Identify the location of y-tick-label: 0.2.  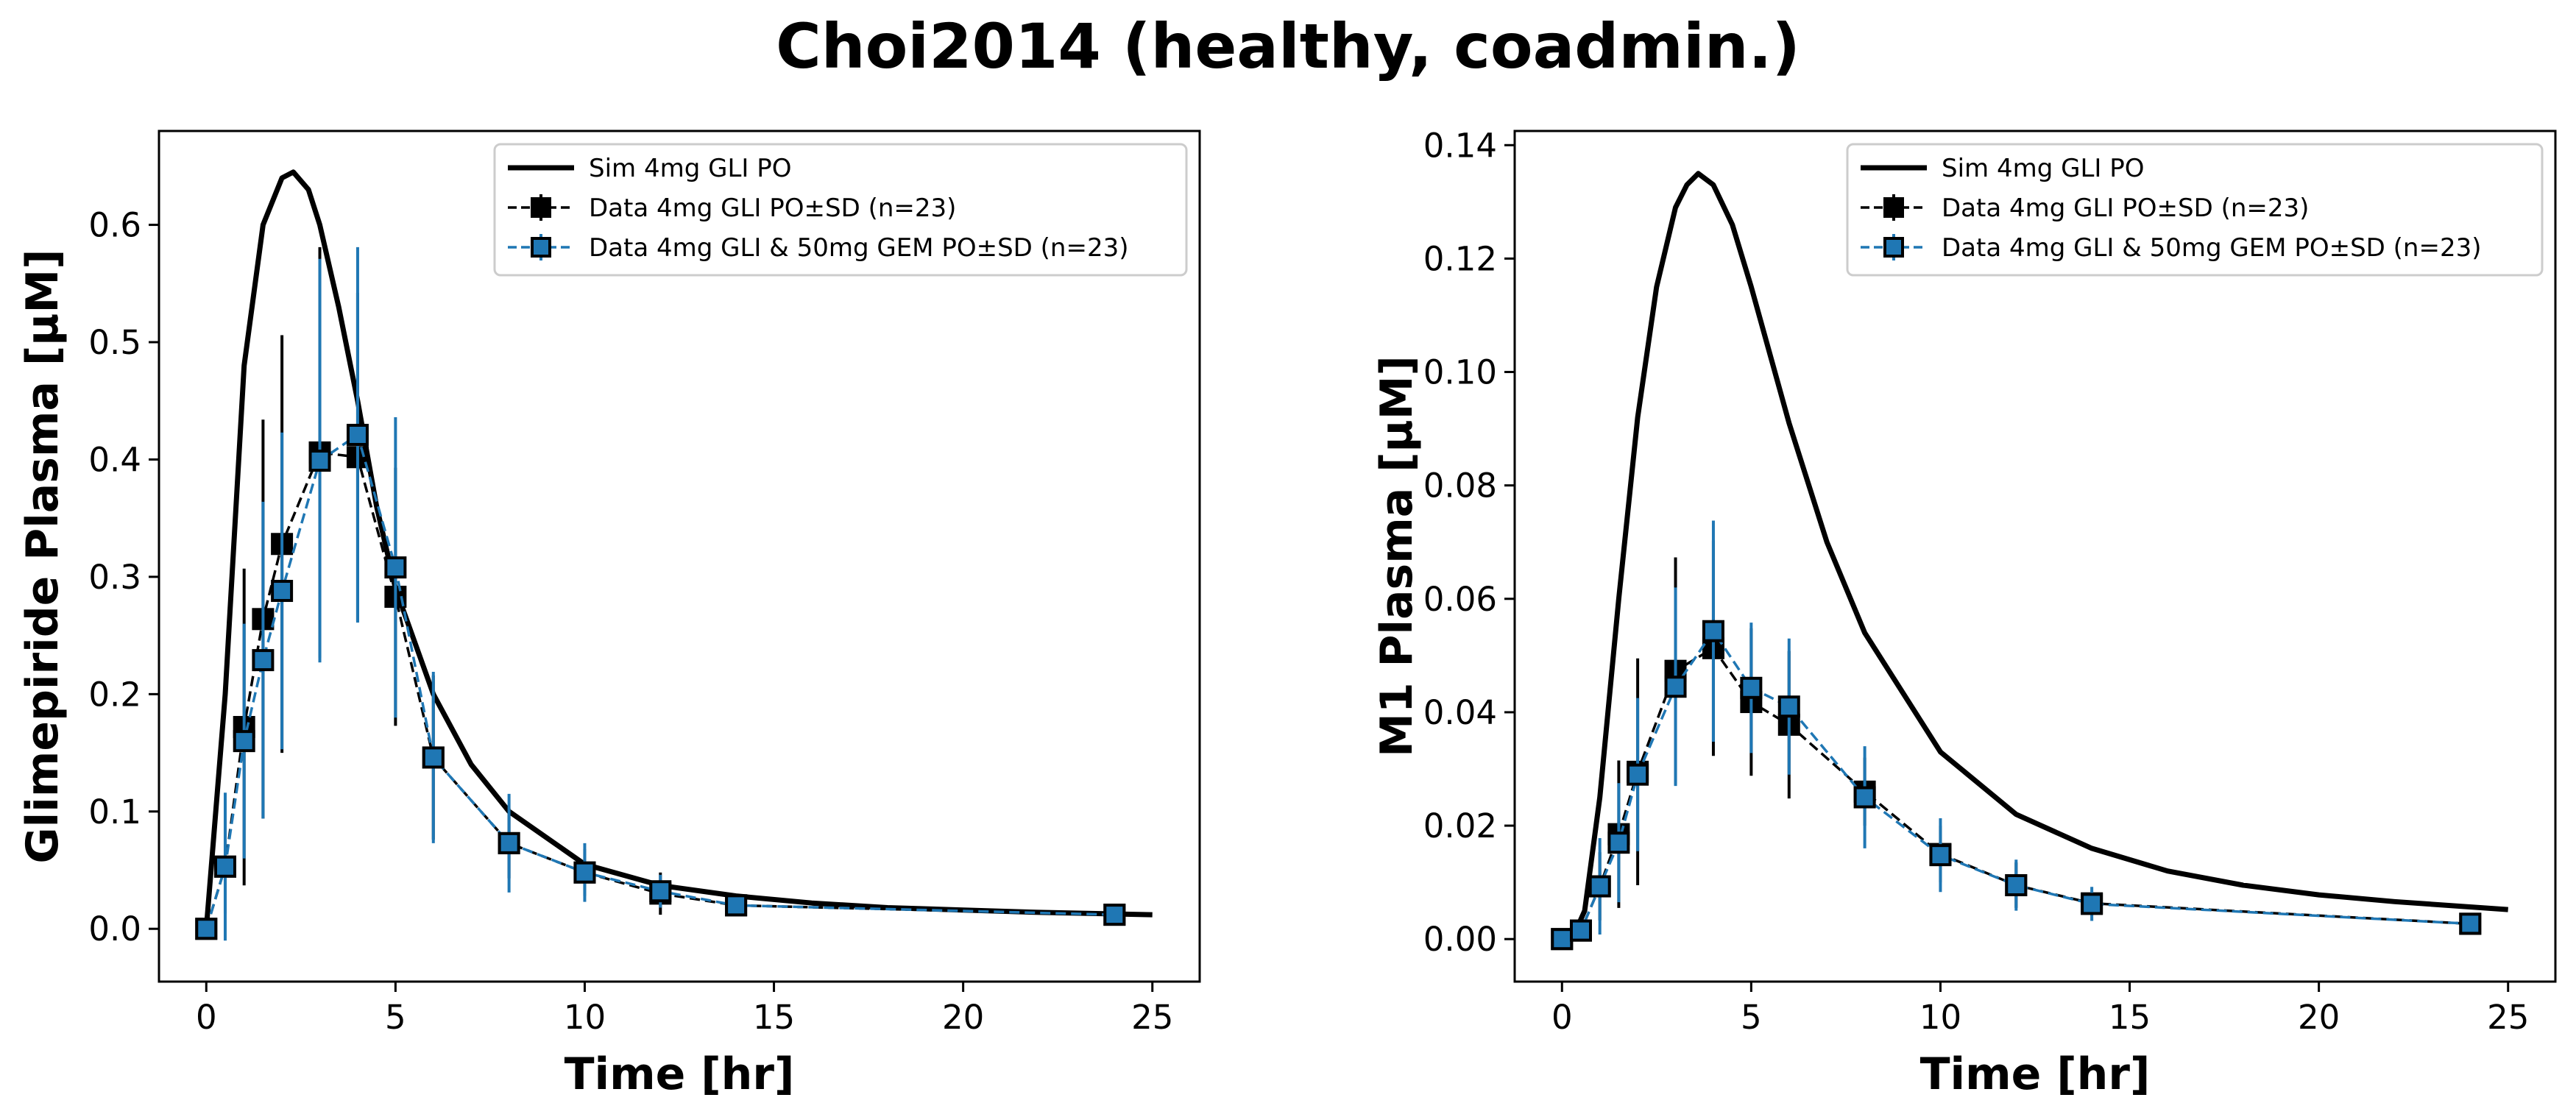
(115, 694).